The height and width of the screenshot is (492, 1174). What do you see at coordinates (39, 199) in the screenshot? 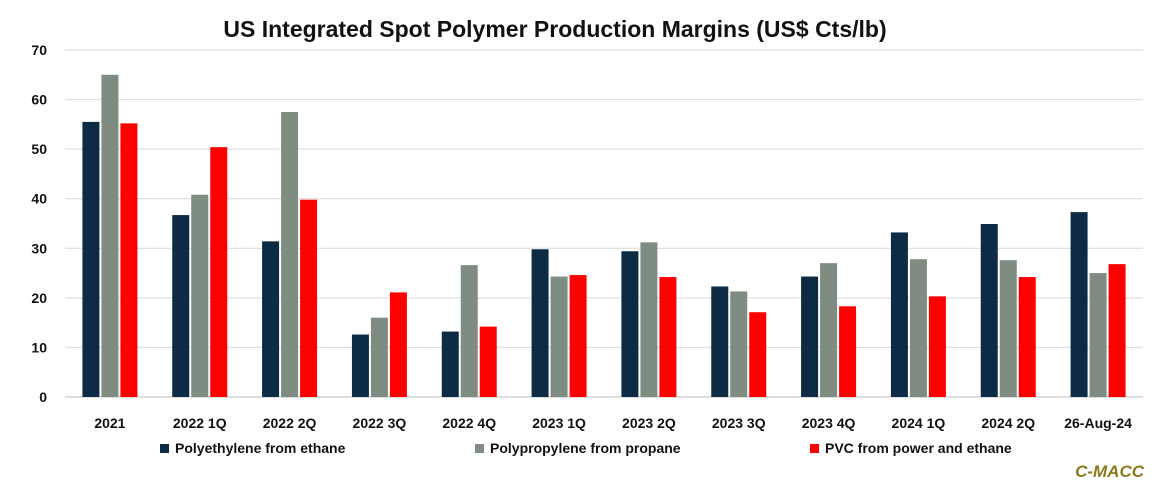
I see `y-tick-label: 40` at bounding box center [39, 199].